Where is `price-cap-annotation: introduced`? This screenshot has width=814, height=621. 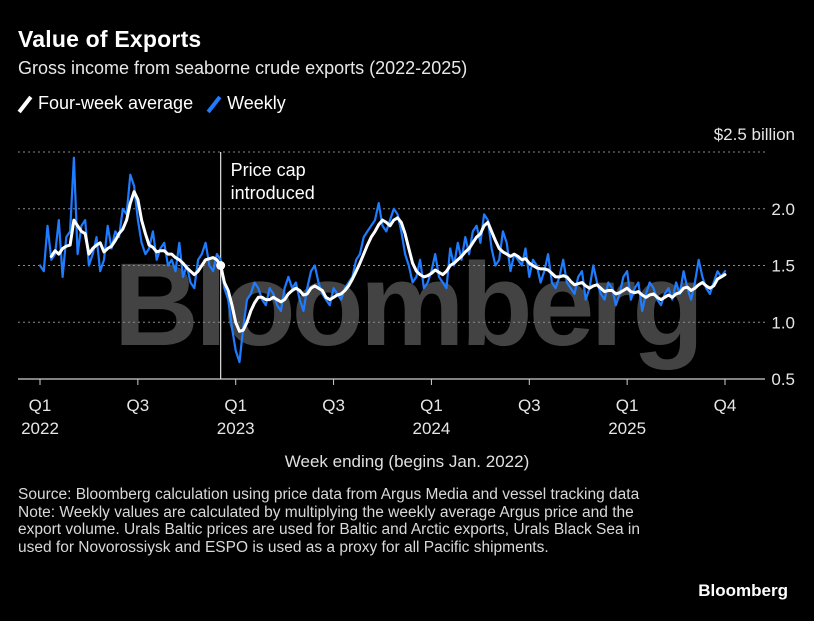
price-cap-annotation: introduced is located at coordinates (273, 193).